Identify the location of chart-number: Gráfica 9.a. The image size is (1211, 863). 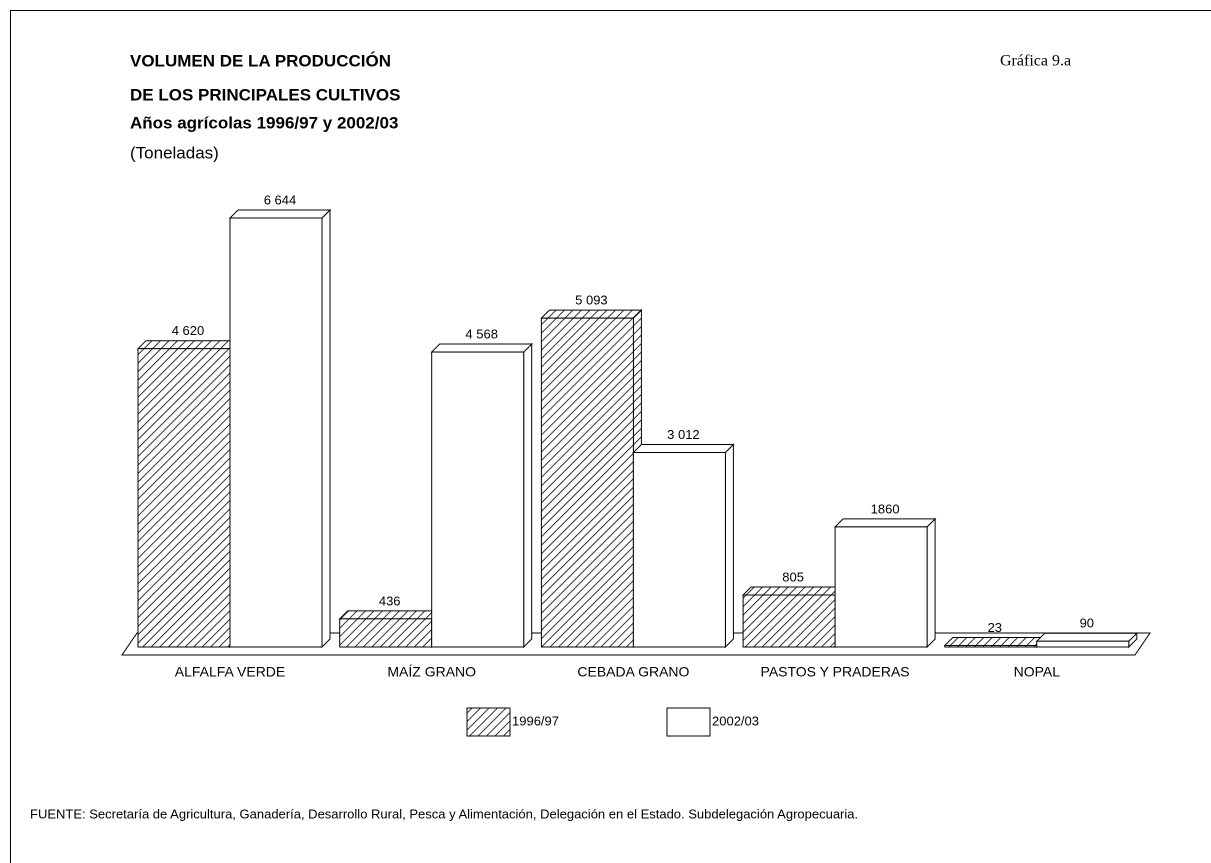
(1035, 61).